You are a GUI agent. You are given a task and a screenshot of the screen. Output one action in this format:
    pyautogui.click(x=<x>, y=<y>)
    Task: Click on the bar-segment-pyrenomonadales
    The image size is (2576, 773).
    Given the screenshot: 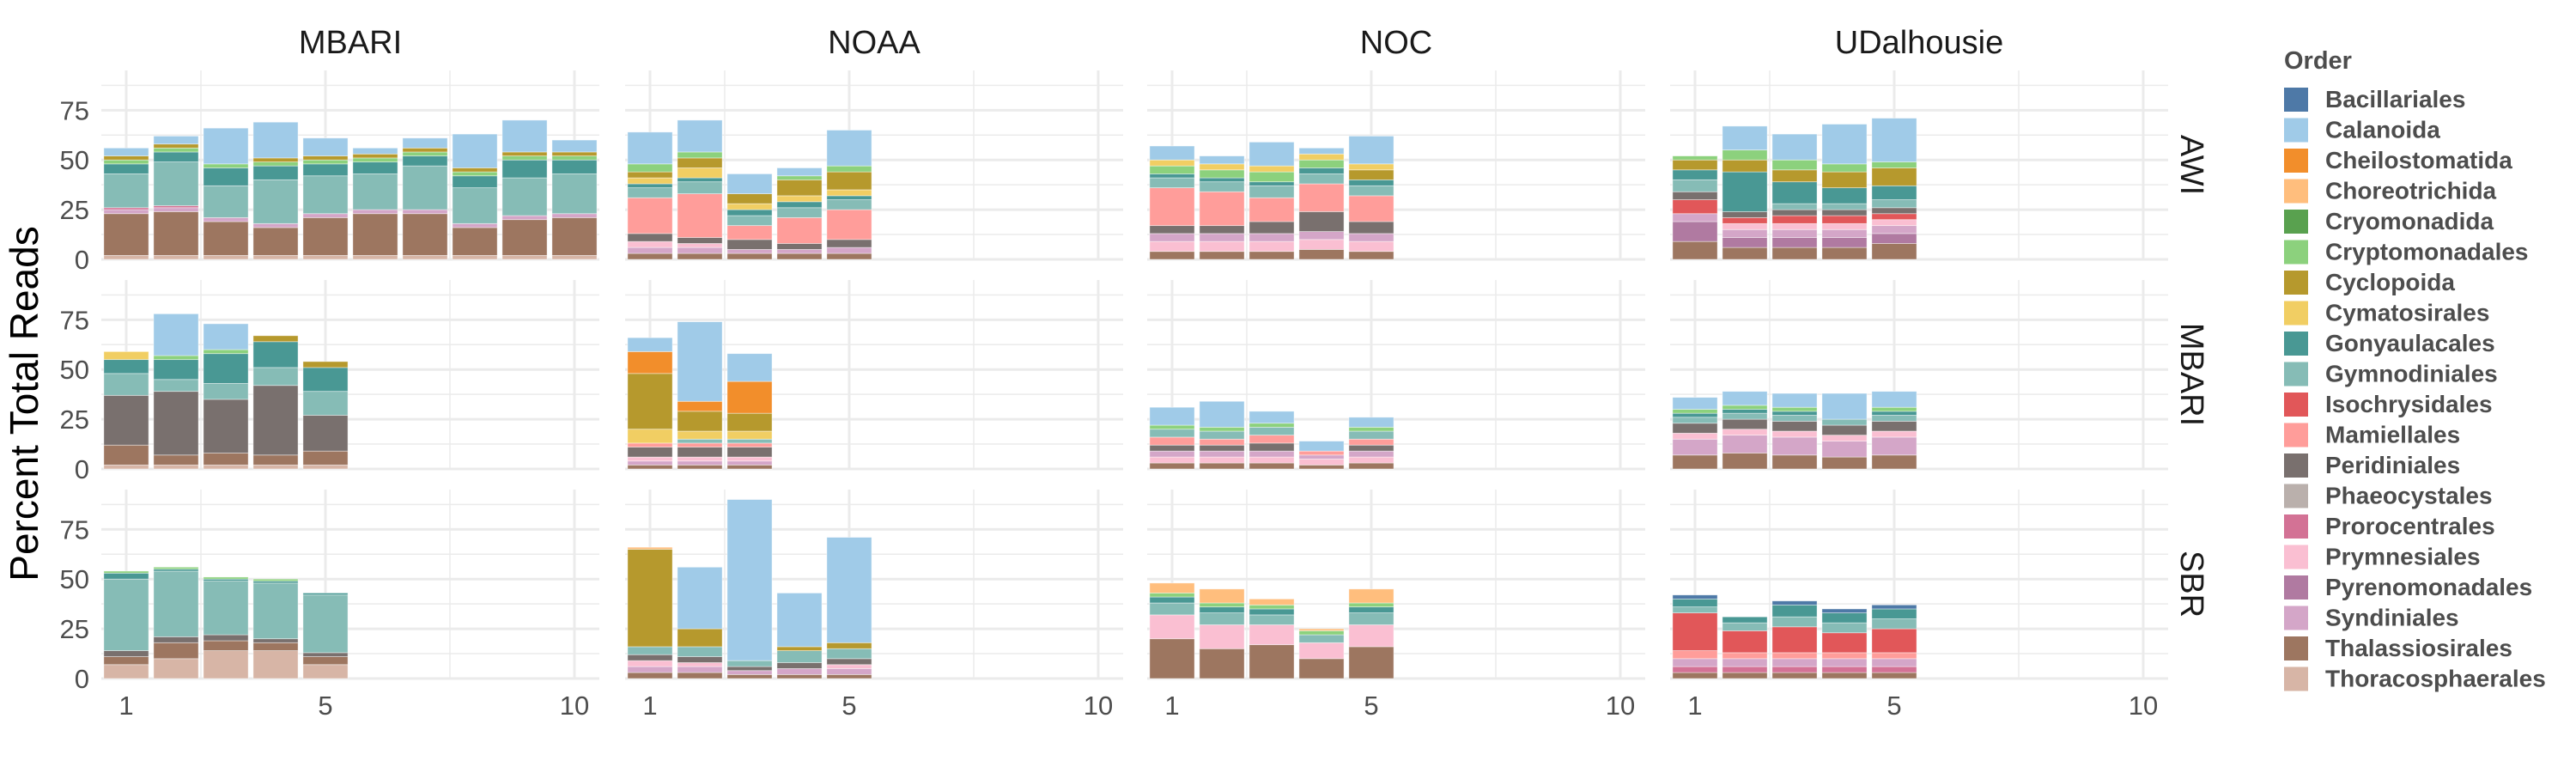 What is the action you would take?
    pyautogui.click(x=1695, y=231)
    